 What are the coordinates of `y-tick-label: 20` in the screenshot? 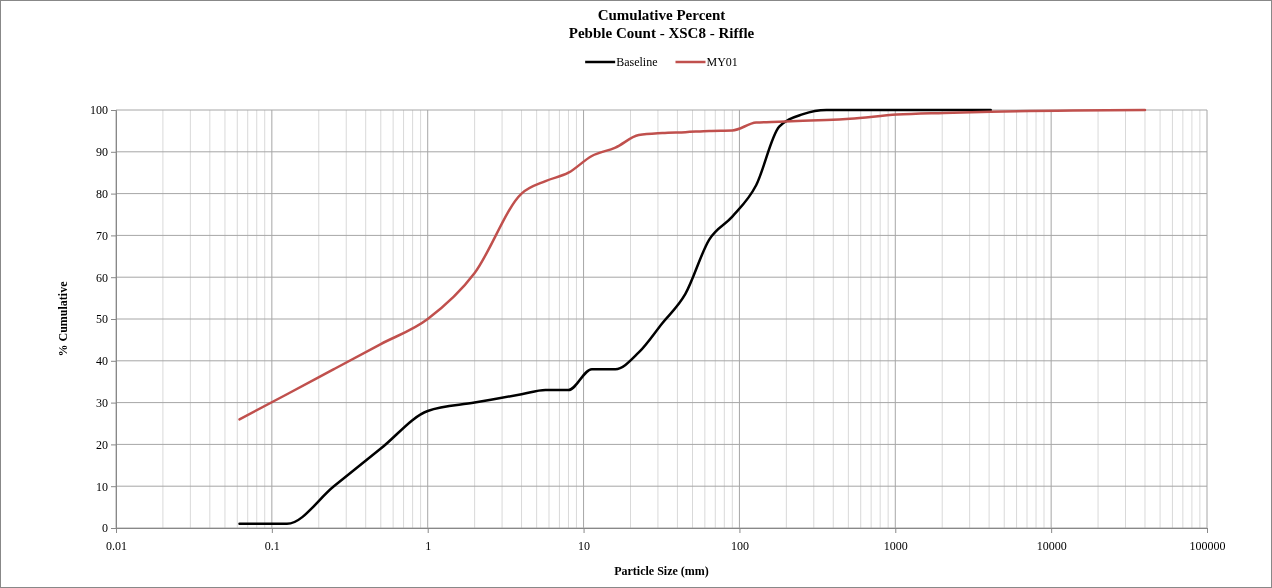 It's located at (102, 444).